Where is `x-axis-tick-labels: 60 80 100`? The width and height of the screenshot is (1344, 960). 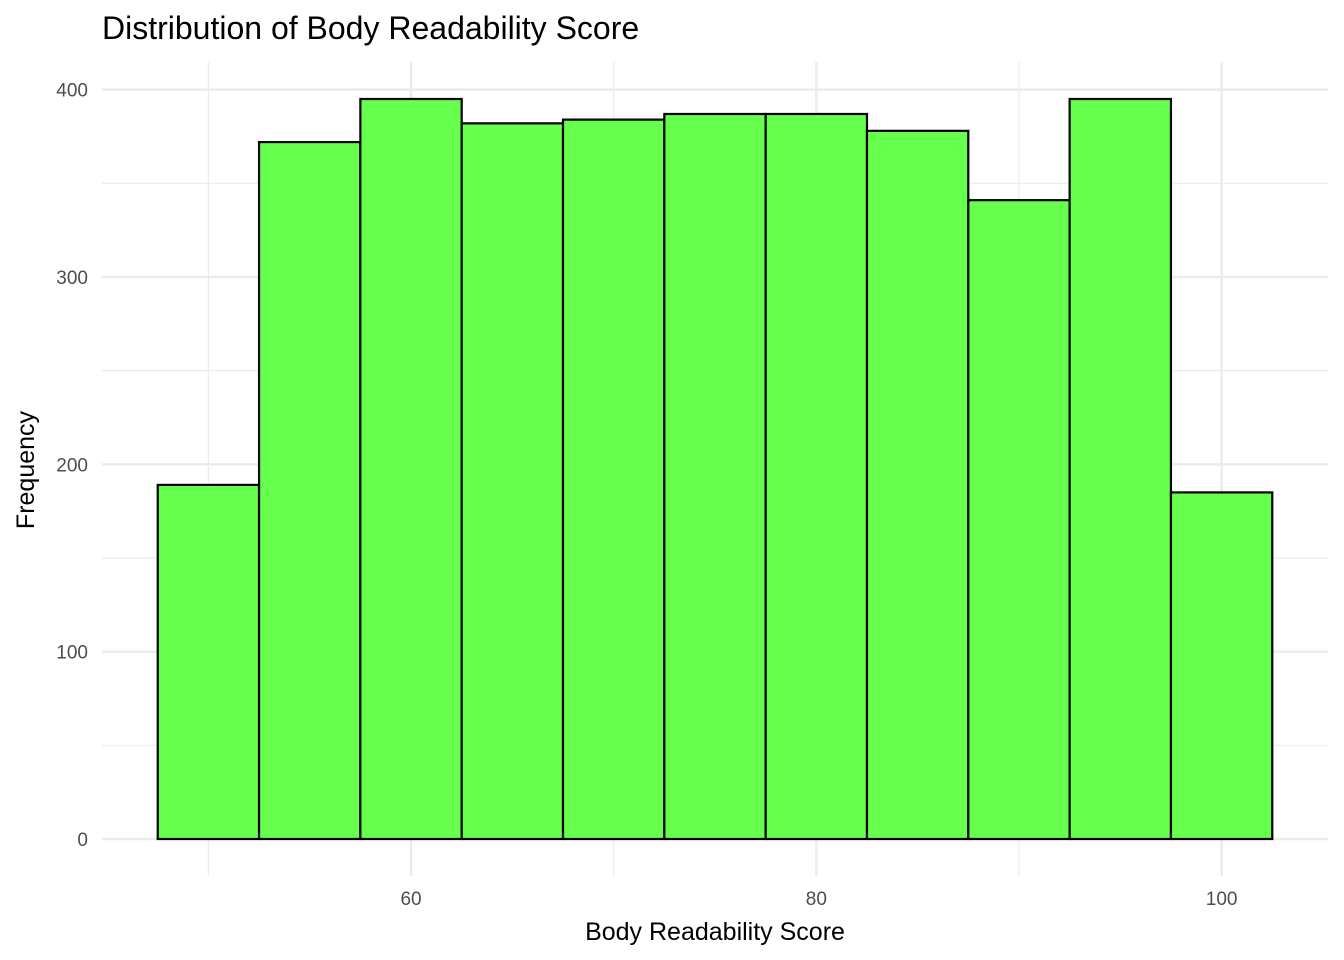
x-axis-tick-labels: 60 80 100 is located at coordinates (818, 899).